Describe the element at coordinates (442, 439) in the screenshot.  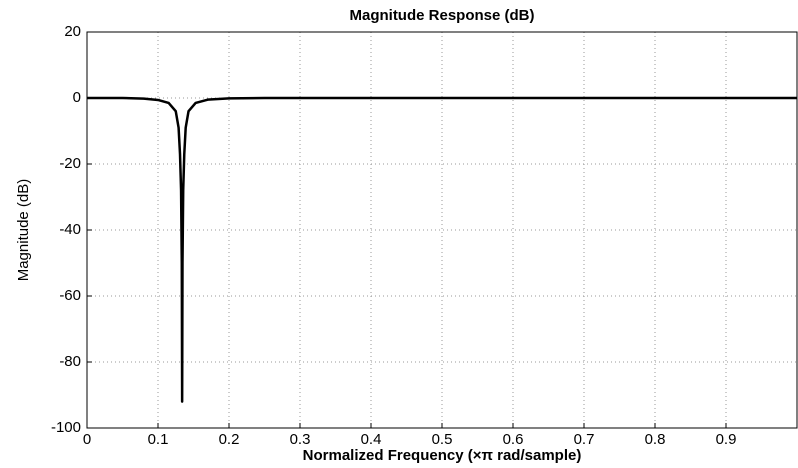
I see `x-tick-label: 0.5` at that location.